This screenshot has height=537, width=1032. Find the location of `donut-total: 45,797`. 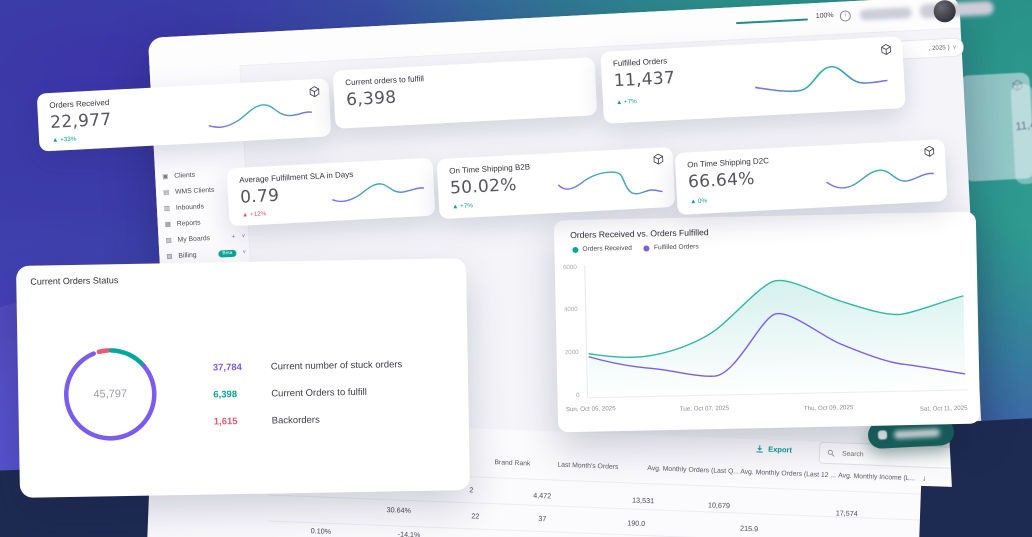

donut-total: 45,797 is located at coordinates (110, 394).